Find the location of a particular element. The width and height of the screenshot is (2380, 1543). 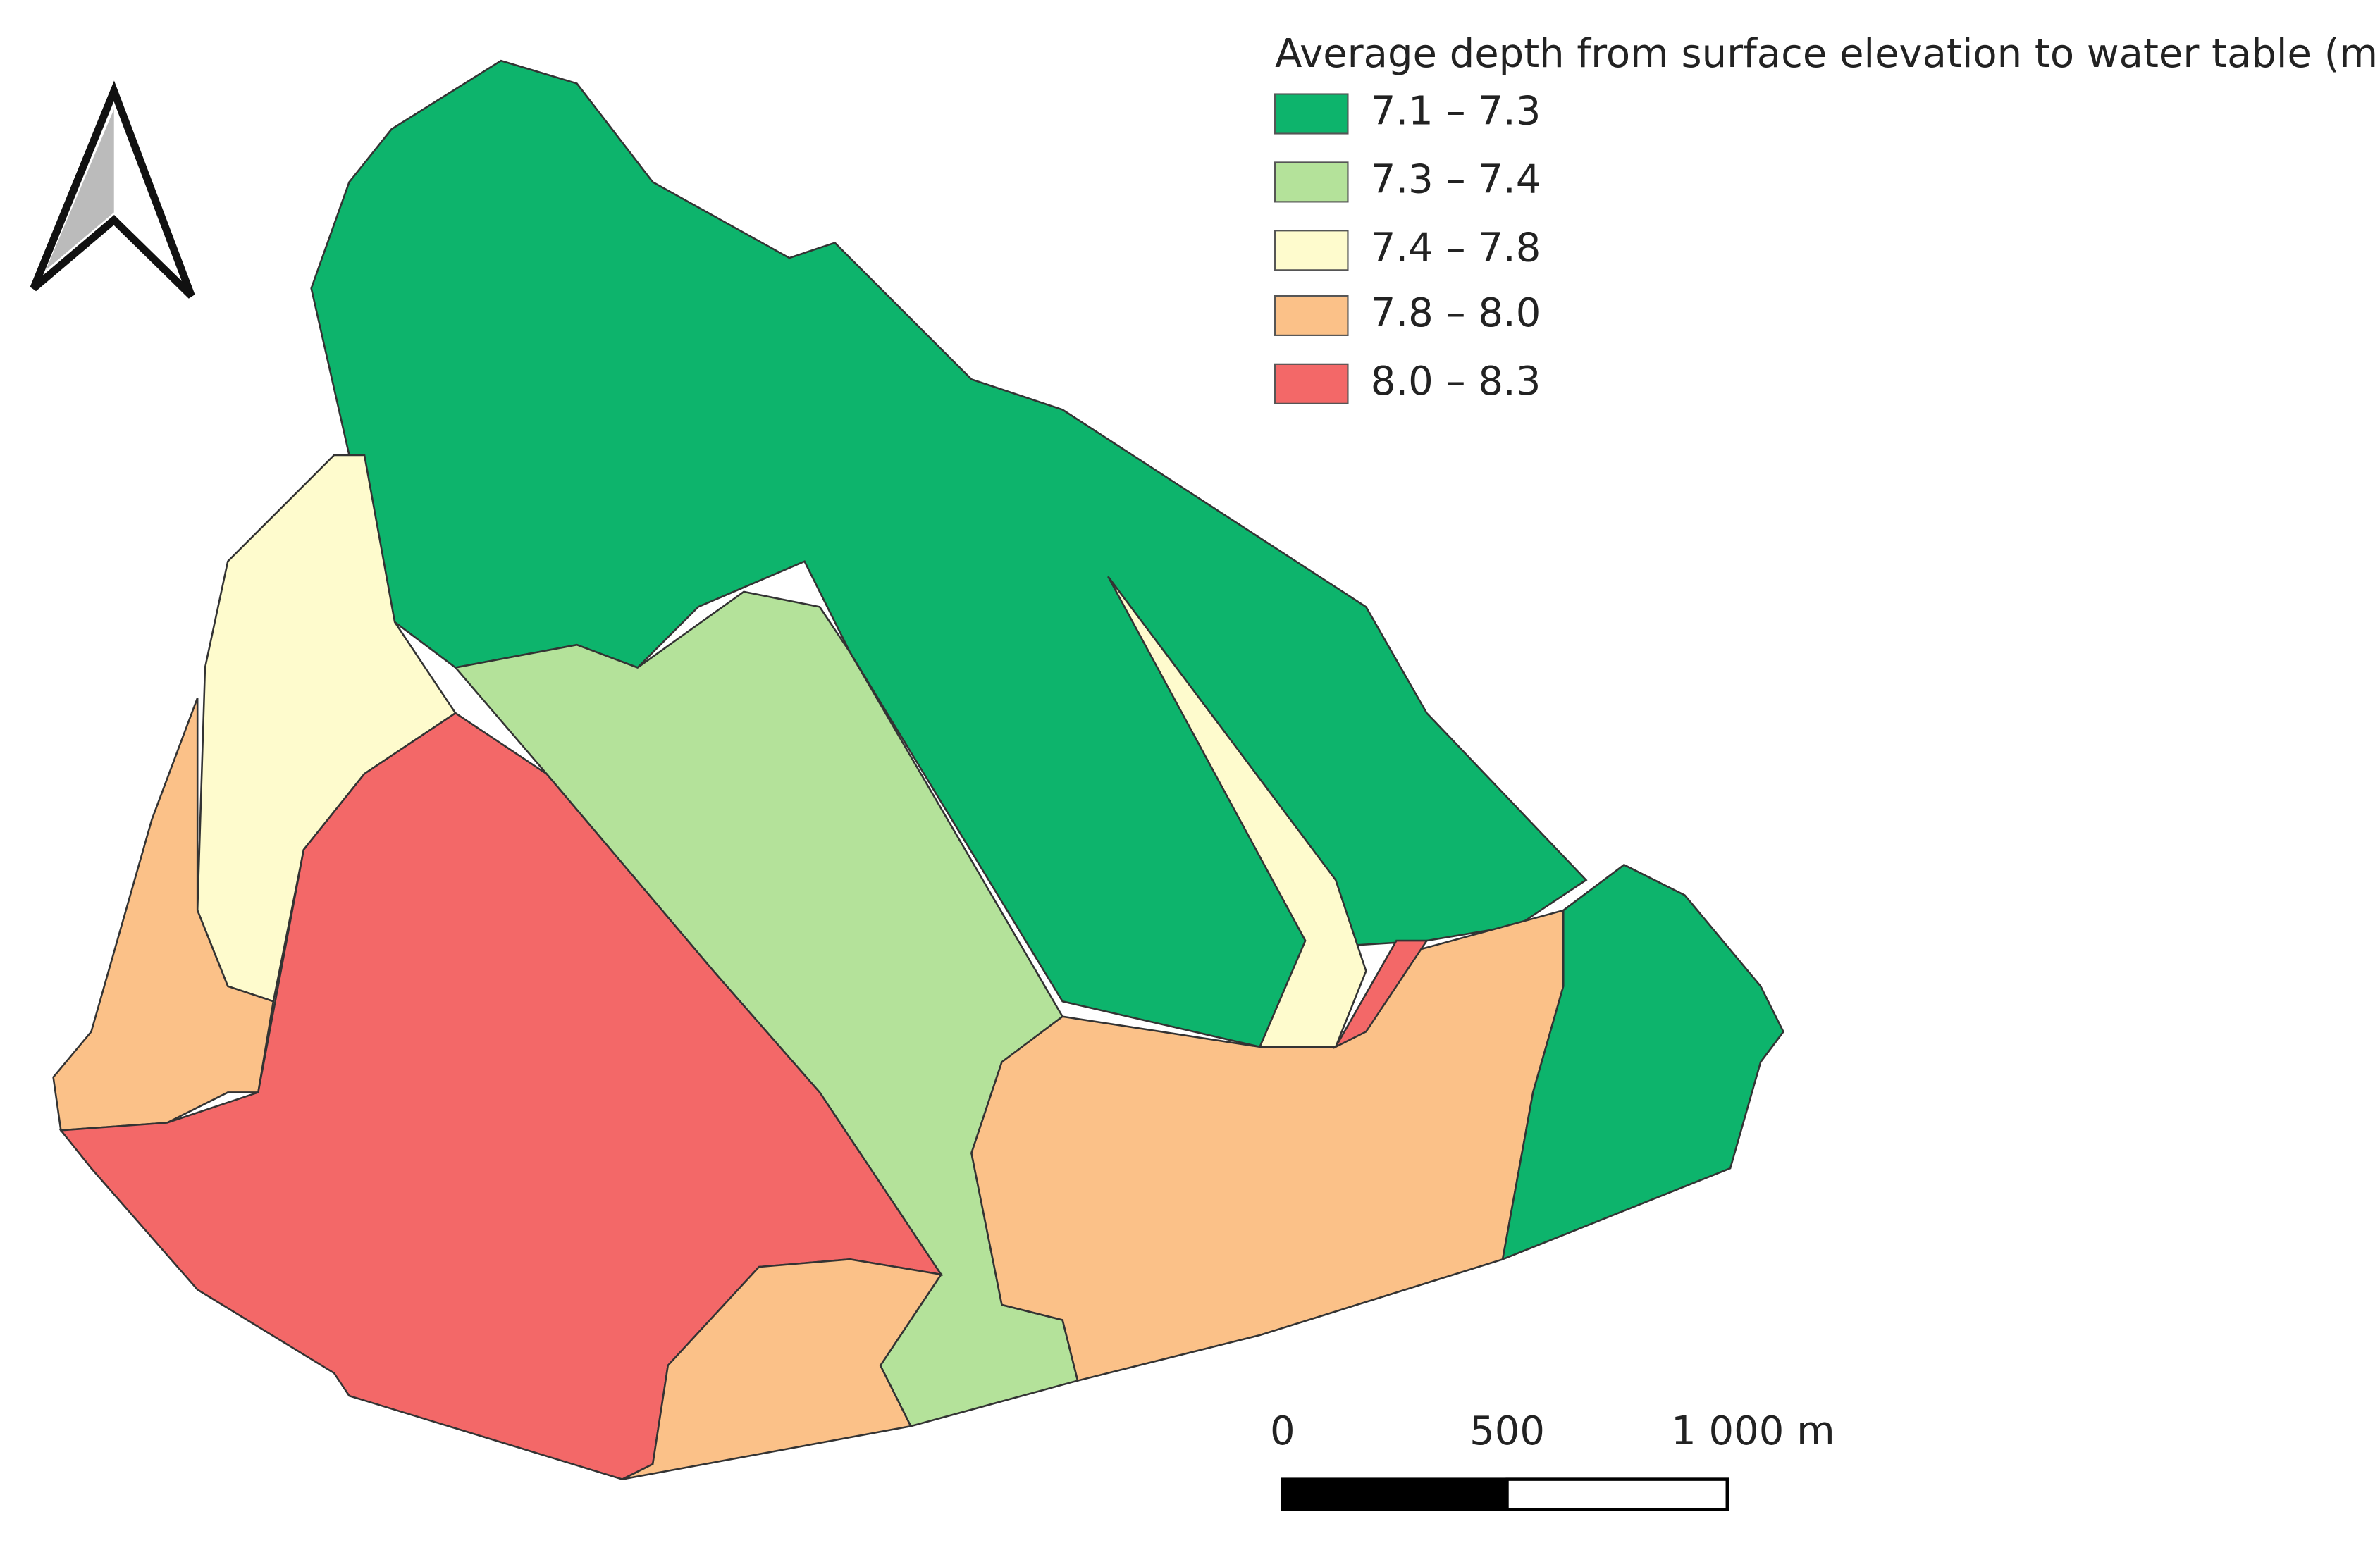

north-arrow-shade is located at coordinates (79, 190).